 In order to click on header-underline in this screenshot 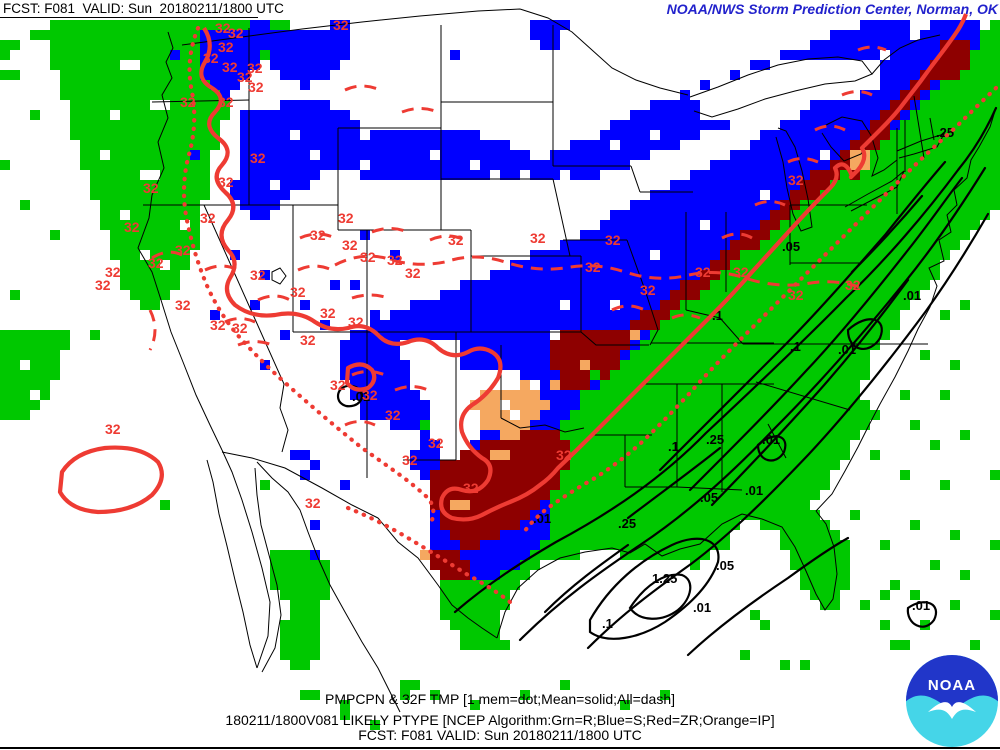, I will do `click(129, 17)`.